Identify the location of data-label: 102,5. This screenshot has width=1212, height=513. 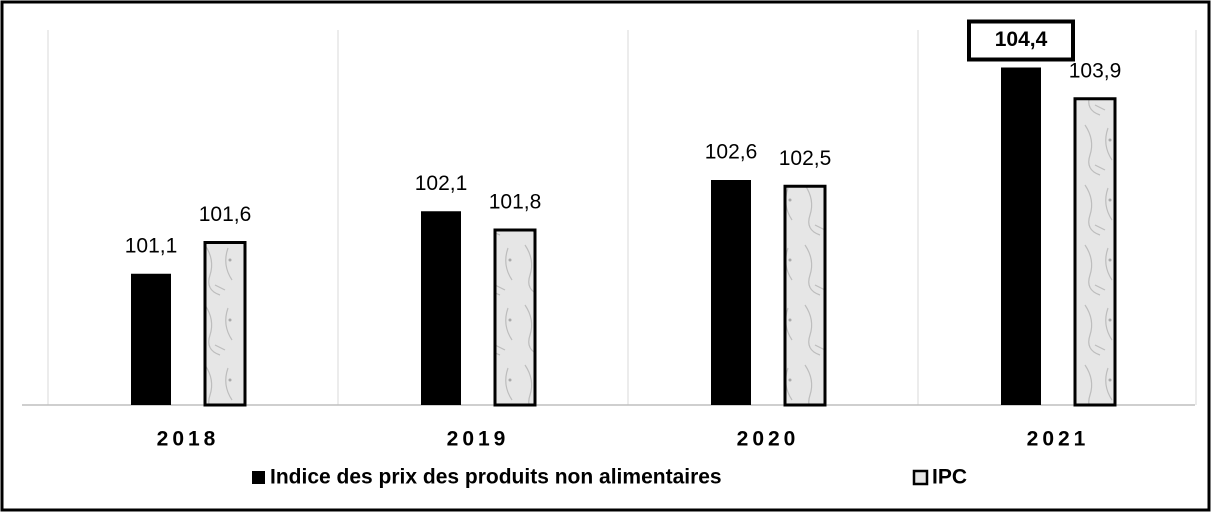
(805, 158).